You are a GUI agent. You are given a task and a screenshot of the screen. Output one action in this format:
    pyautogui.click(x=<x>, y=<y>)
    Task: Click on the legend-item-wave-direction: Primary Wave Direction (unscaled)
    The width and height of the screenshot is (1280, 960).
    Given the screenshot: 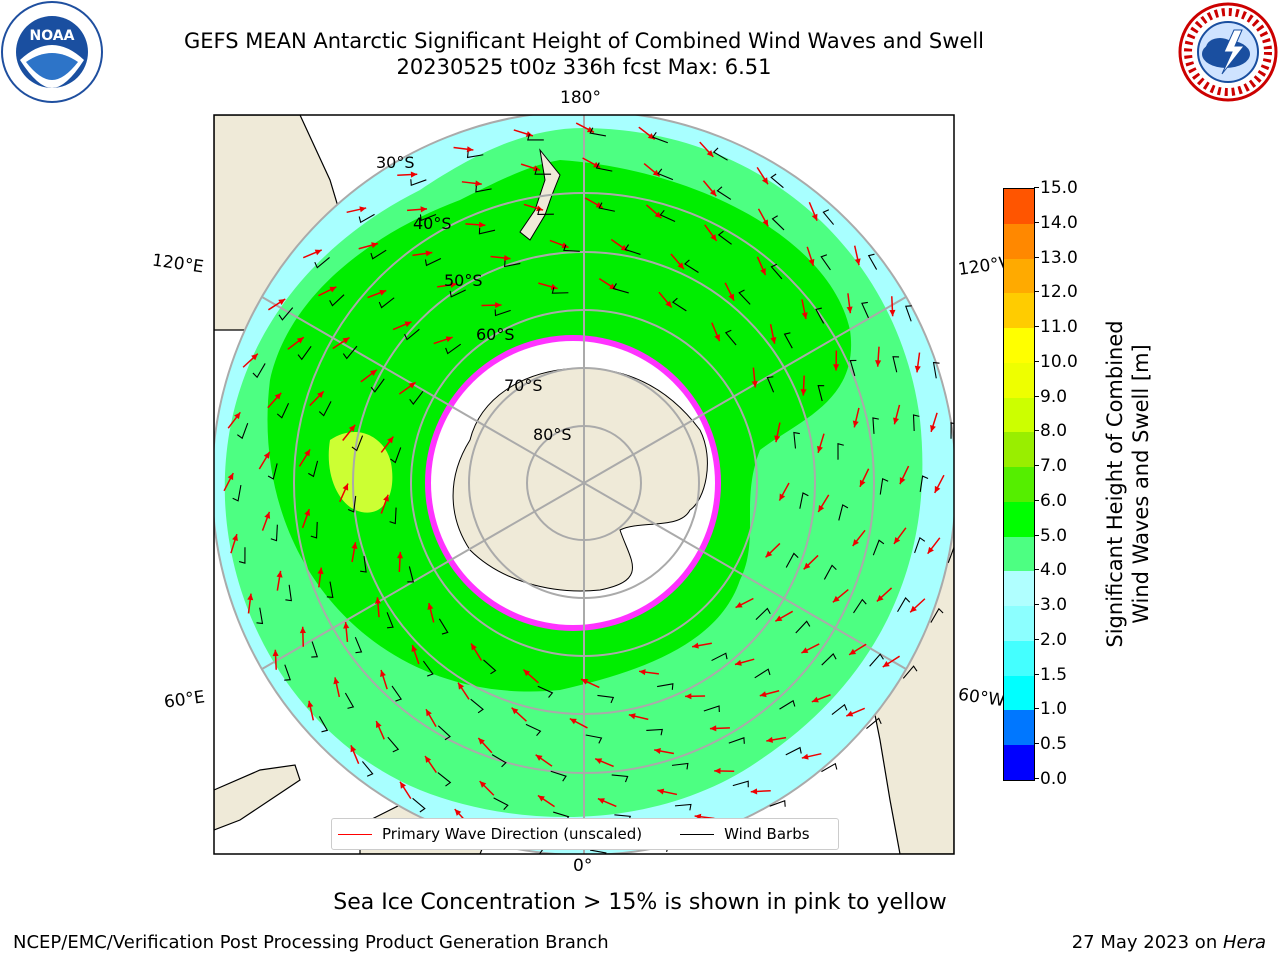 What is the action you would take?
    pyautogui.click(x=487, y=834)
    